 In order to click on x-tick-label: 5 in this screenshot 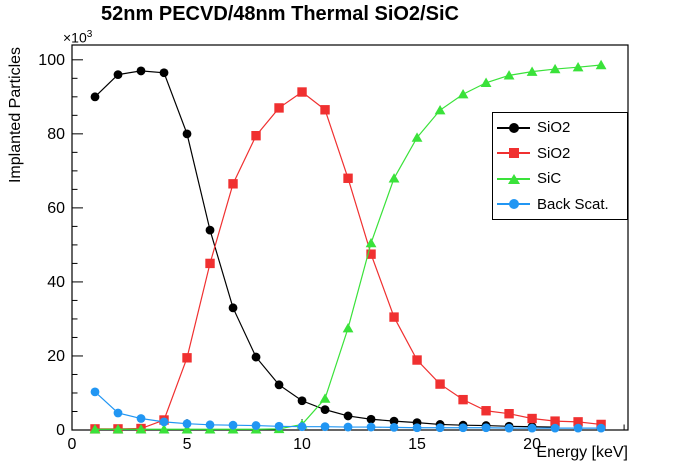, I will do `click(187, 444)`.